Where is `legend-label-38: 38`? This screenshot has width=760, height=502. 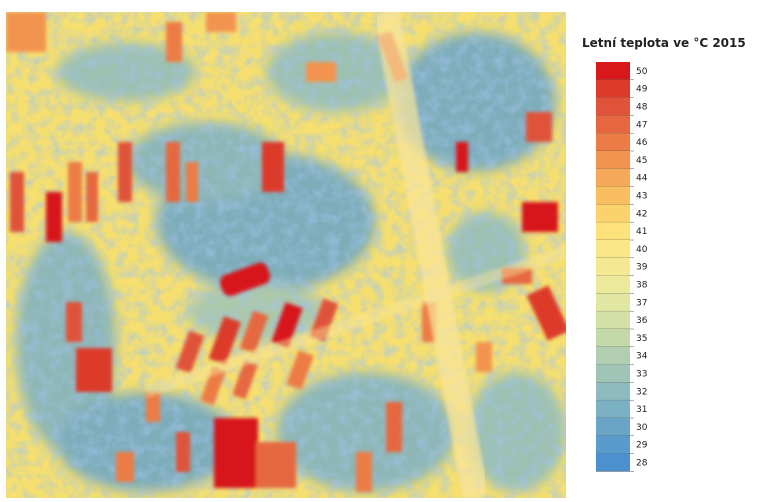
legend-label-38: 38 is located at coordinates (642, 286).